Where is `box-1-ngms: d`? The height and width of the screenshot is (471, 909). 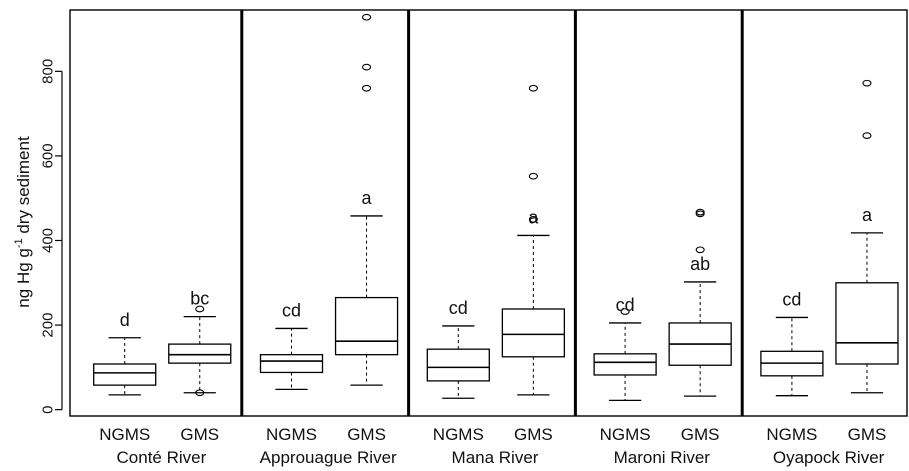 box-1-ngms: d is located at coordinates (125, 353).